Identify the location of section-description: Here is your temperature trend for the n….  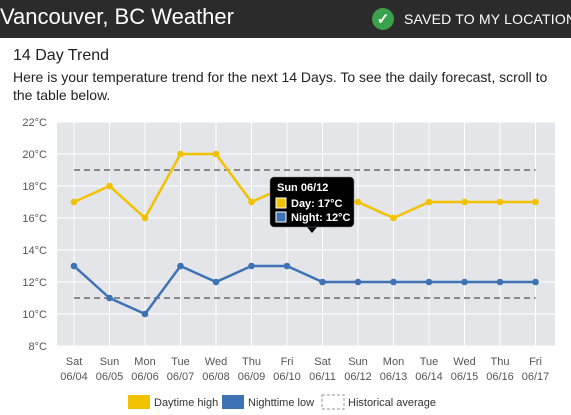
(280, 86).